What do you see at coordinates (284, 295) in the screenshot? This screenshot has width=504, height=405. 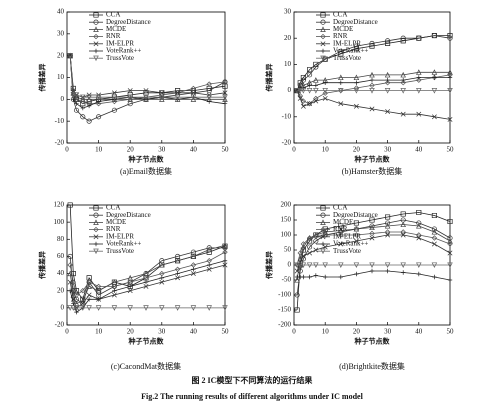 I see `y-tick-label: -100` at bounding box center [284, 295].